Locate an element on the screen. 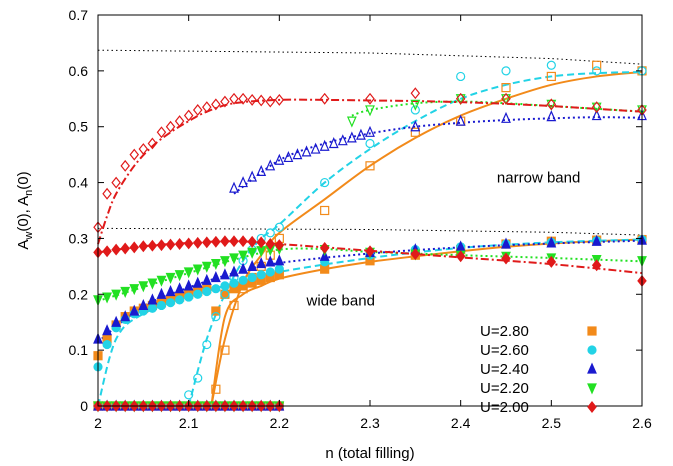  legend-marker is located at coordinates (592, 407).